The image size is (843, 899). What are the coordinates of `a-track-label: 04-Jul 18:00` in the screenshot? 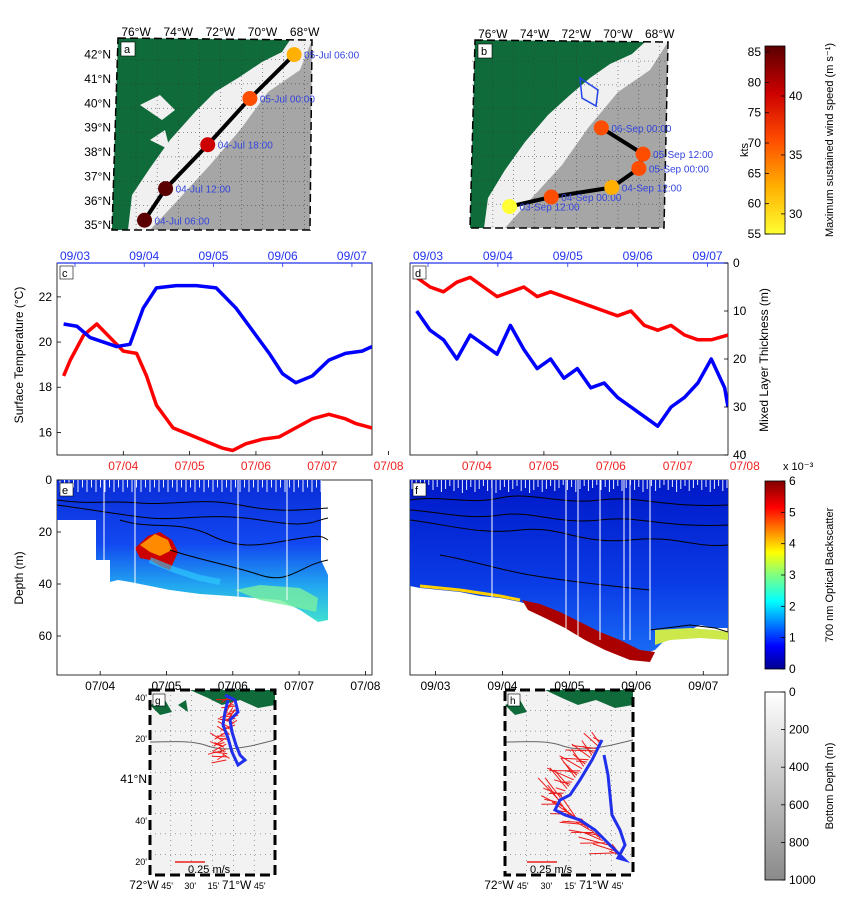 It's located at (245, 146).